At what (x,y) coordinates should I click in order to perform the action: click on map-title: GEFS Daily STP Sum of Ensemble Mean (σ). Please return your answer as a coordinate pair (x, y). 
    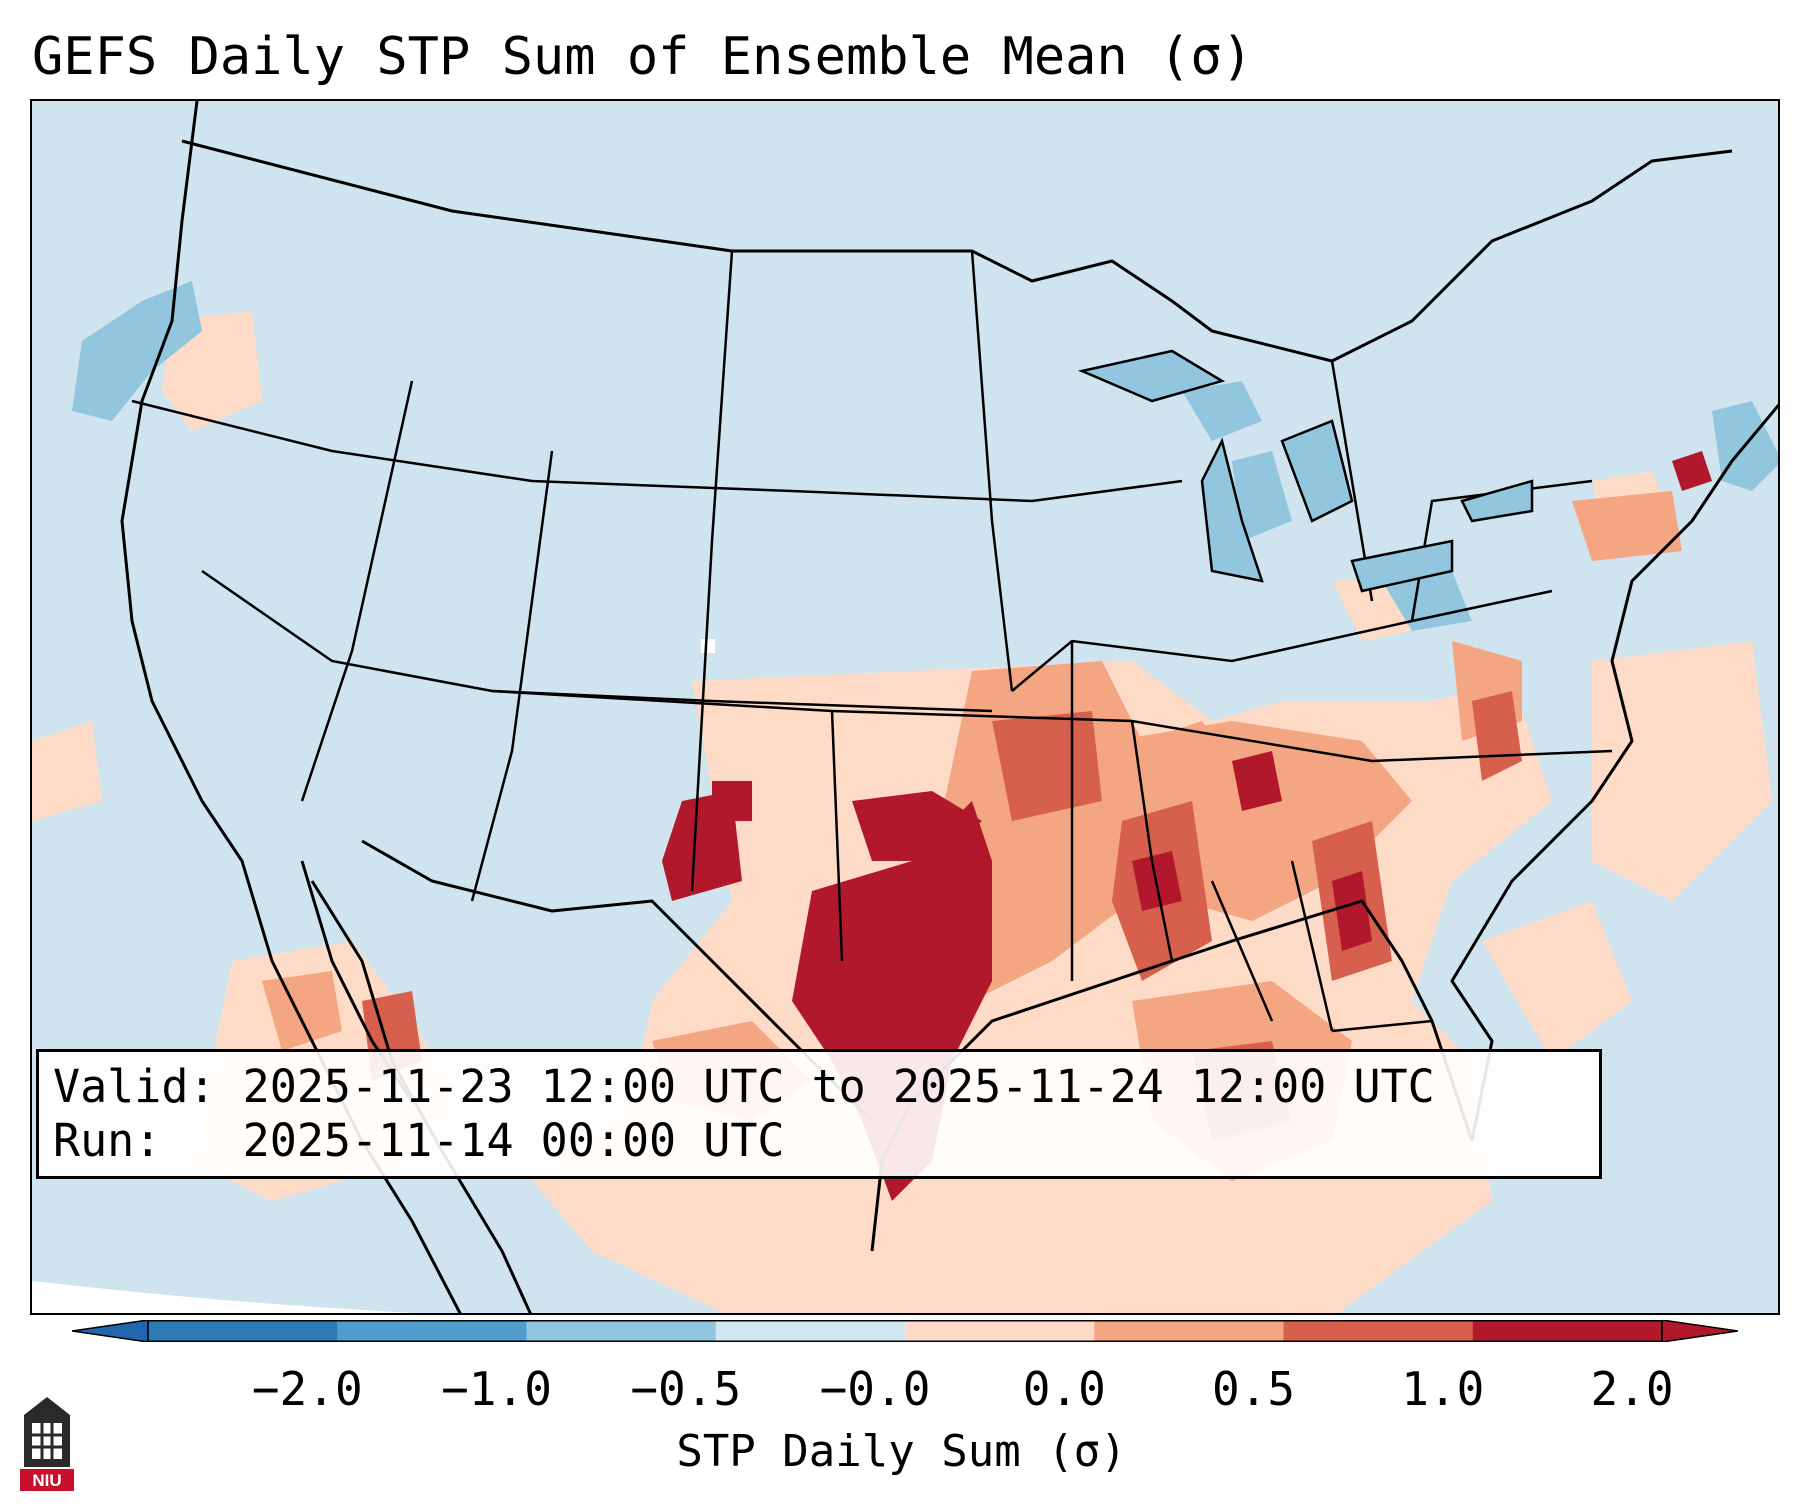
    Looking at the image, I should click on (642, 57).